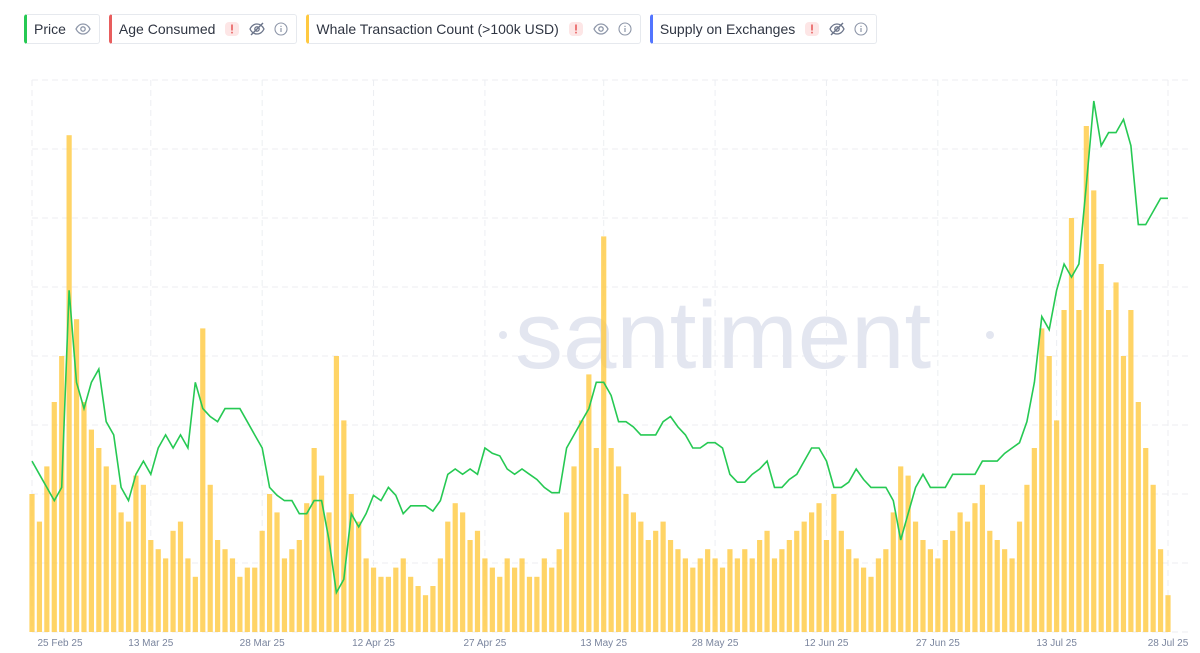  I want to click on x-tick-label: 25 Feb 25, so click(59, 643).